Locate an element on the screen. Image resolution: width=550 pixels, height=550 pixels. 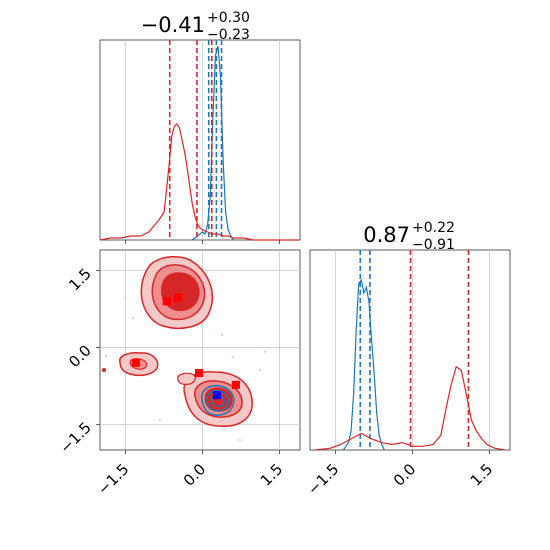
y-marginal-xtick-label: 1.5 is located at coordinates (482, 475).